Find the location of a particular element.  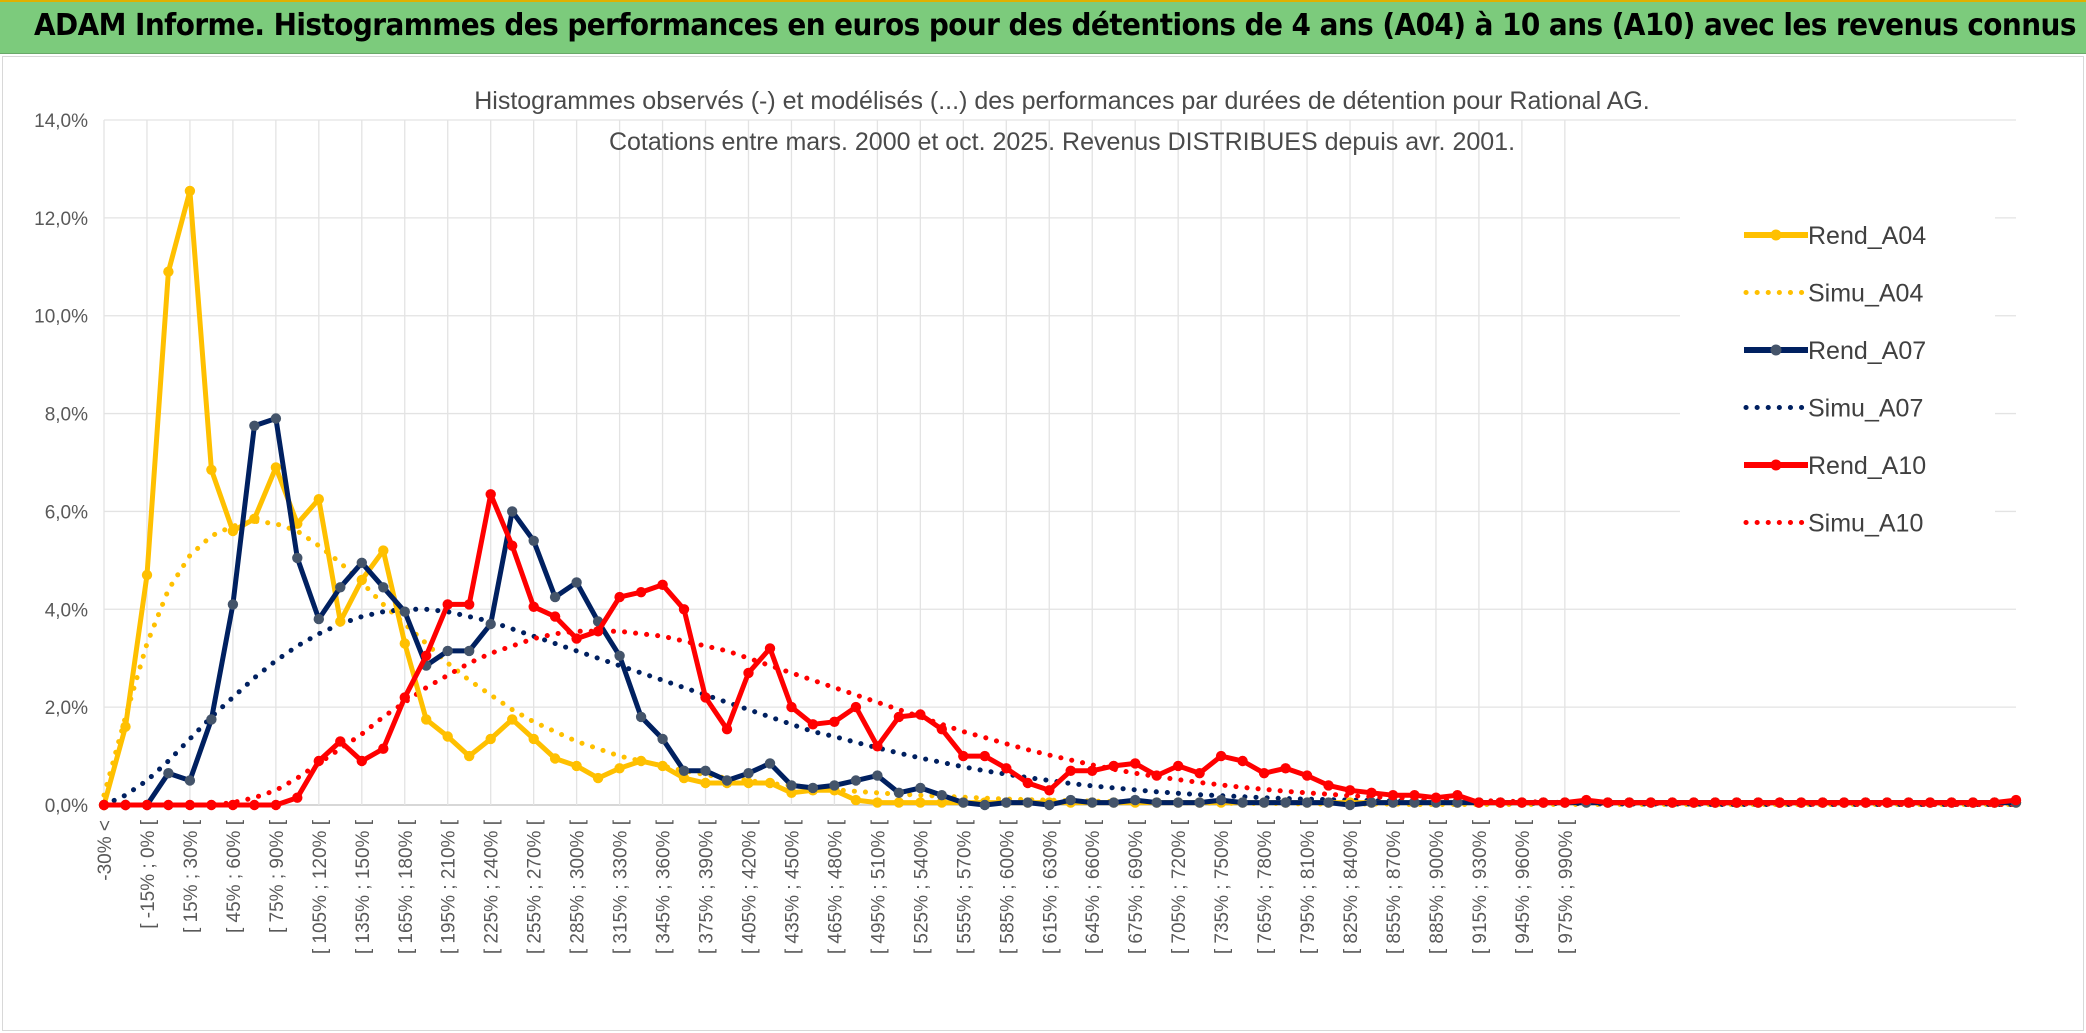

legend-item-simu-a07: Simu_A07 is located at coordinates (1833, 409).